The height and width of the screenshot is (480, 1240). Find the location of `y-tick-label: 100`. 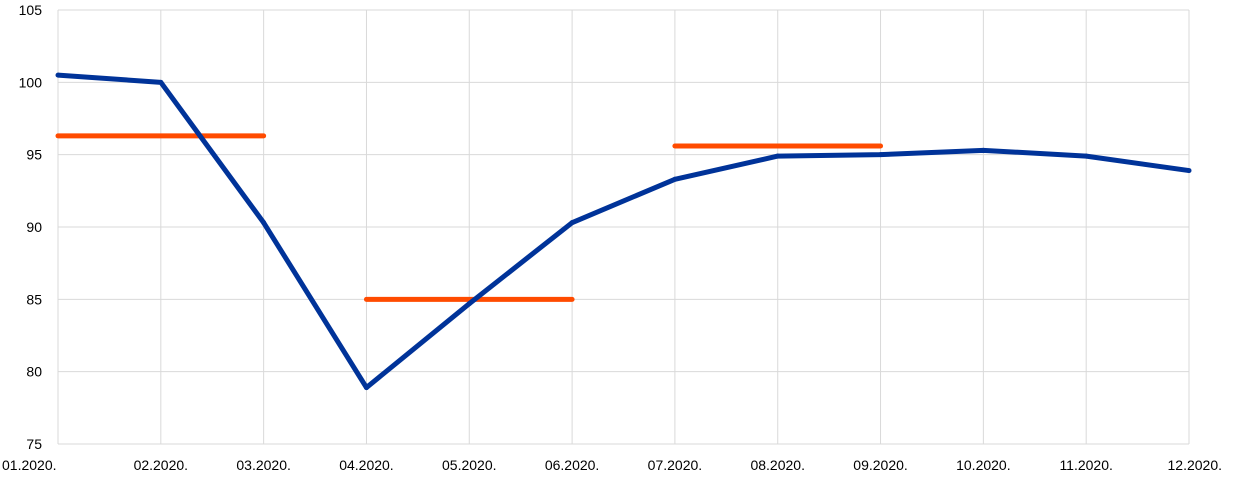

y-tick-label: 100 is located at coordinates (31, 82).